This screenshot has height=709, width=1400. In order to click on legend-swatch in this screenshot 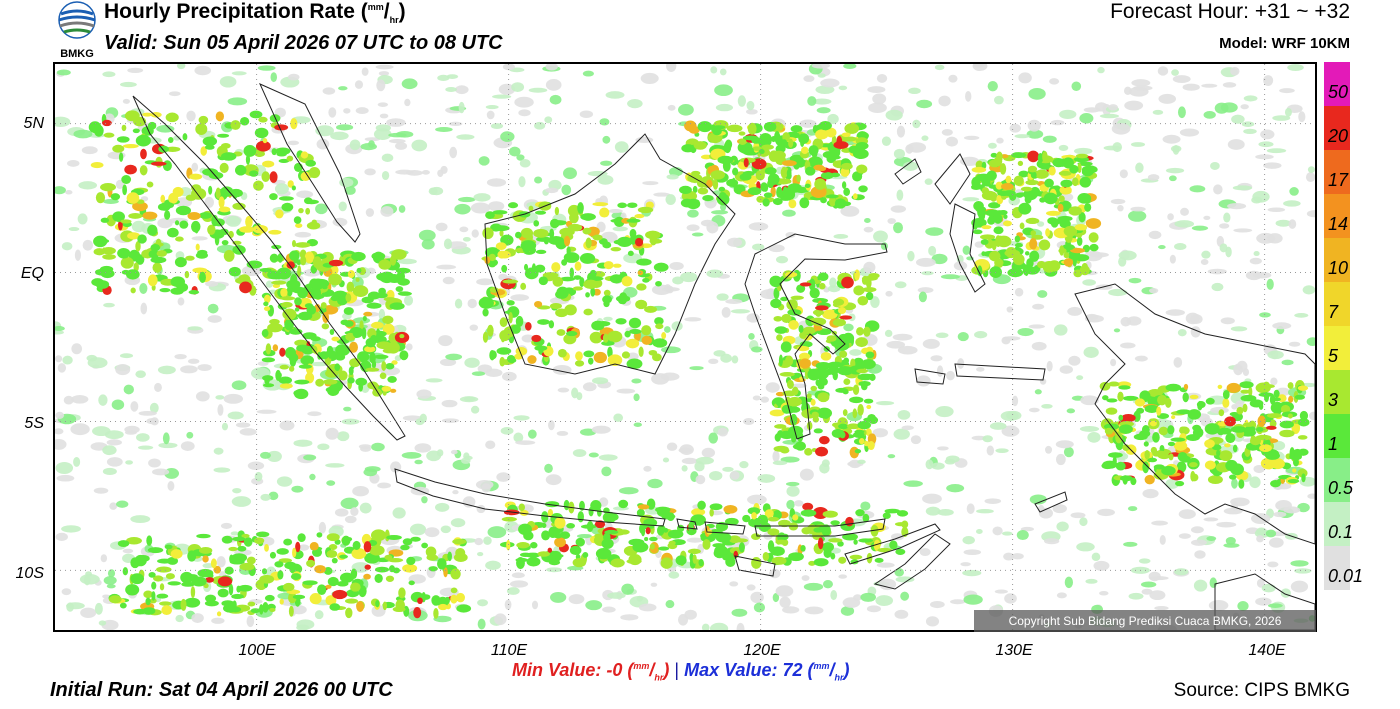, I will do `click(1337, 348)`.